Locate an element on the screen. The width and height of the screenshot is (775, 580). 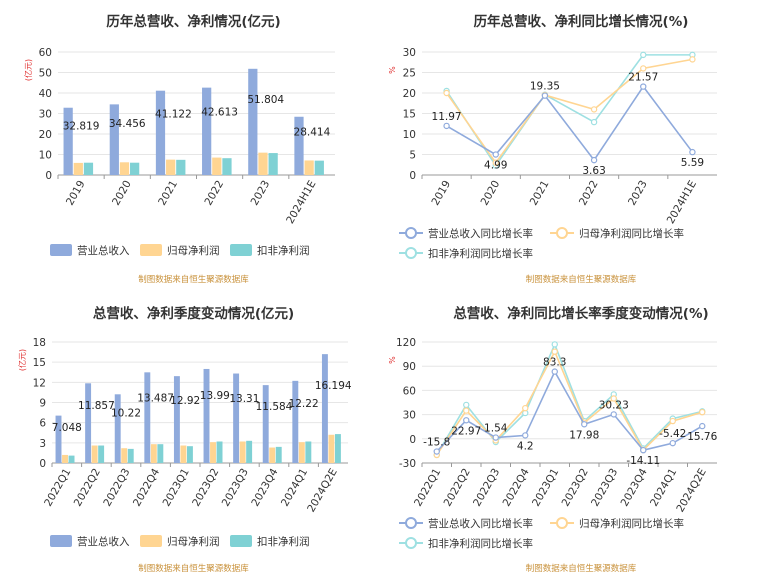
legend-swatch-revenue-growth is located at coordinates (411, 523).